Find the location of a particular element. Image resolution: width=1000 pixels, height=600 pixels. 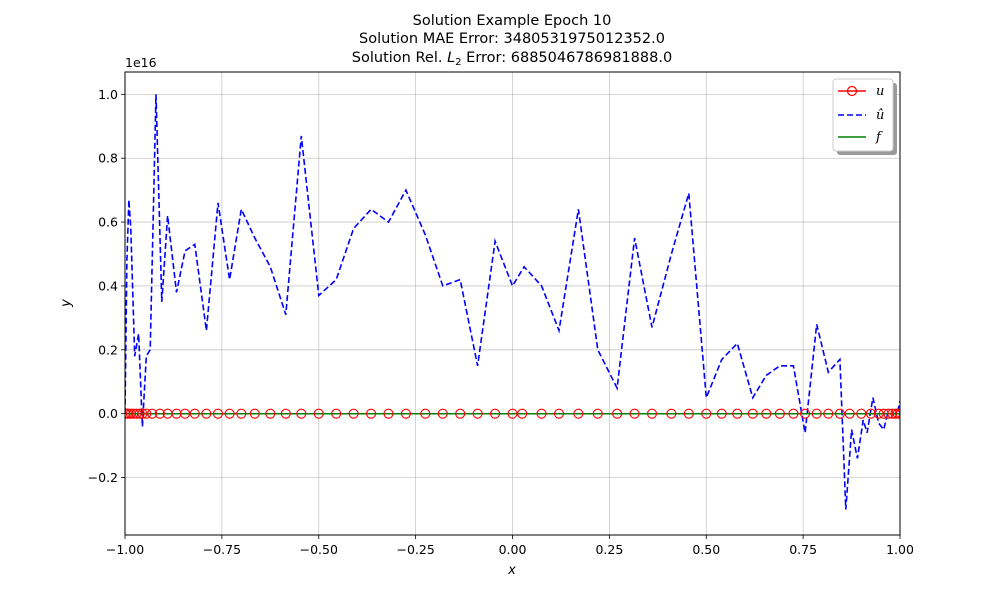

y-ticks: −0.2 0.0 0.2 0.4 0.6 0.8 1.0 is located at coordinates (106, 286).